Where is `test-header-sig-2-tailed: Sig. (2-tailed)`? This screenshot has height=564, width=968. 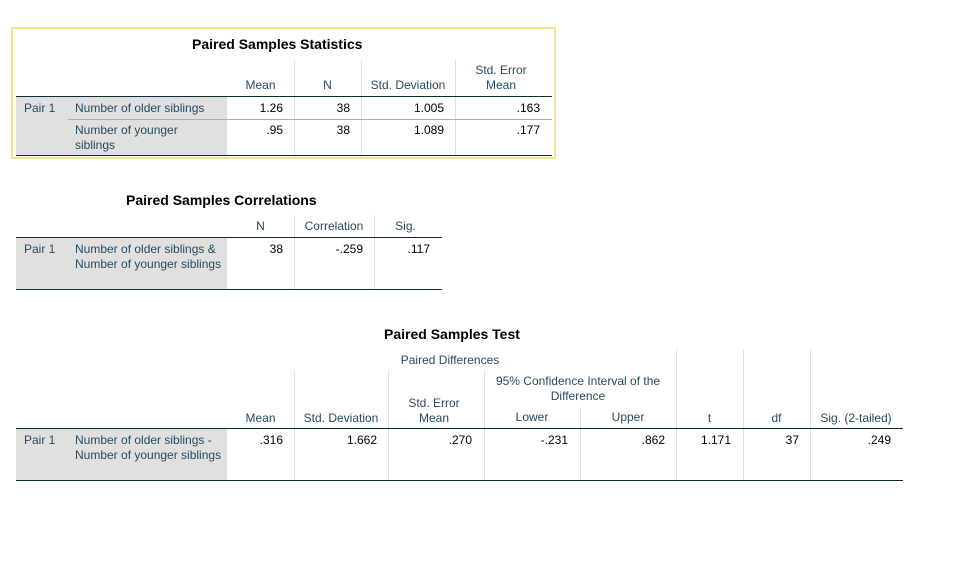 test-header-sig-2-tailed: Sig. (2-tailed) is located at coordinates (856, 418).